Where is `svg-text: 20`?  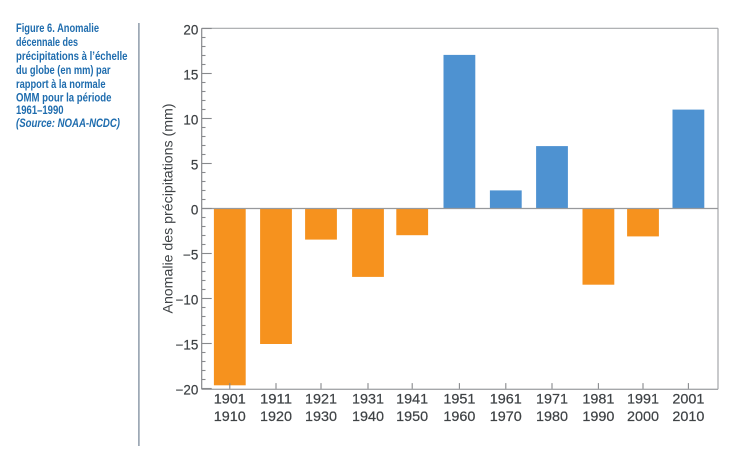 svg-text: 20 is located at coordinates (190, 30).